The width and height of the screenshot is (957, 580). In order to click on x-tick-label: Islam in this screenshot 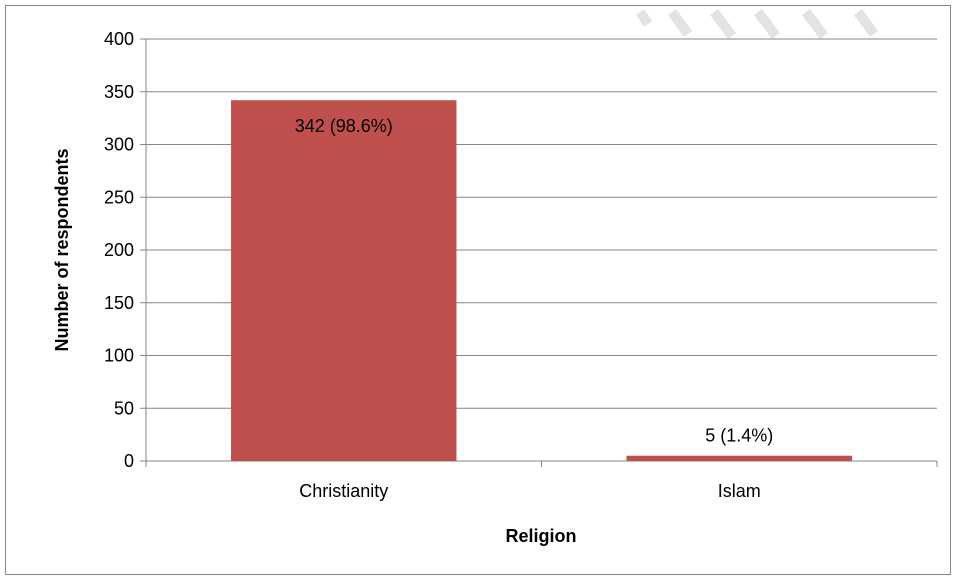, I will do `click(739, 491)`.